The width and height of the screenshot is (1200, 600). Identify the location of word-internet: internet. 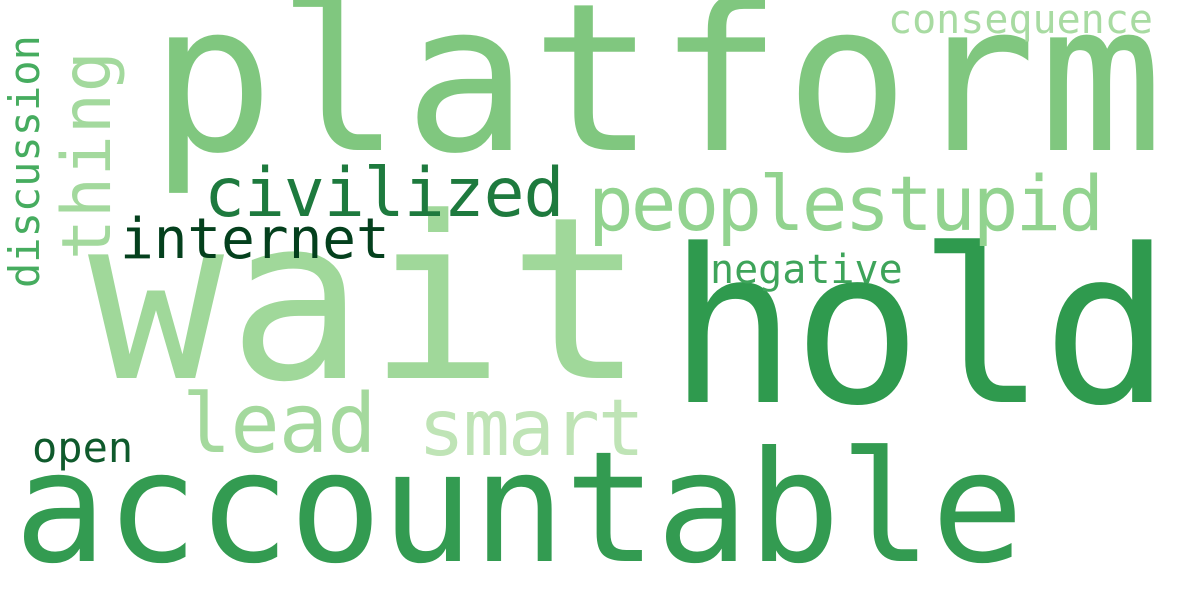
(255, 239).